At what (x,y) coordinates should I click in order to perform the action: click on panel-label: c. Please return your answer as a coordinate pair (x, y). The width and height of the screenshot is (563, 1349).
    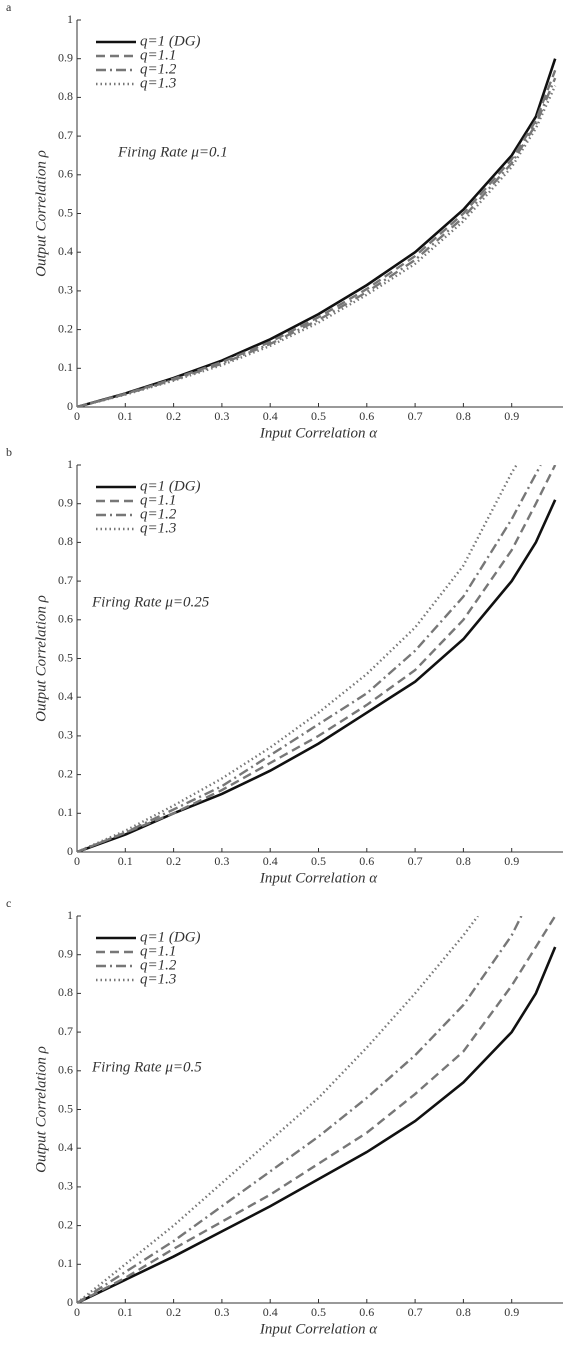
    Looking at the image, I should click on (8, 903).